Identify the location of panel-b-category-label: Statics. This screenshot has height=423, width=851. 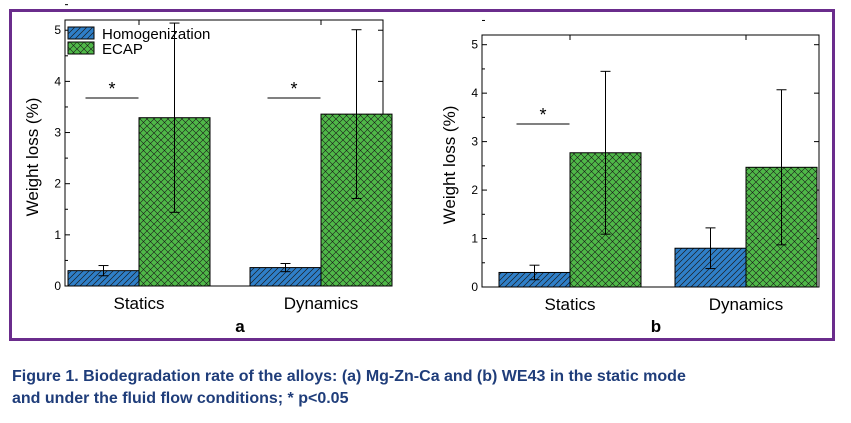
(569, 304).